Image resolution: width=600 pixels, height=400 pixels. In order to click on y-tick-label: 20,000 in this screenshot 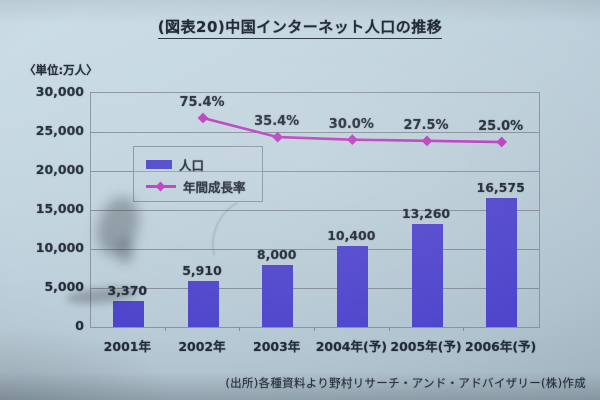, I will do `click(59, 169)`.